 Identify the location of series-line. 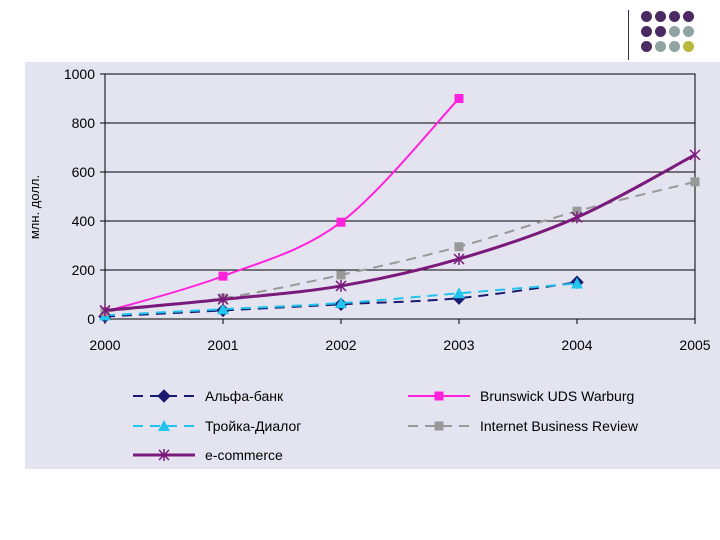
(341, 299).